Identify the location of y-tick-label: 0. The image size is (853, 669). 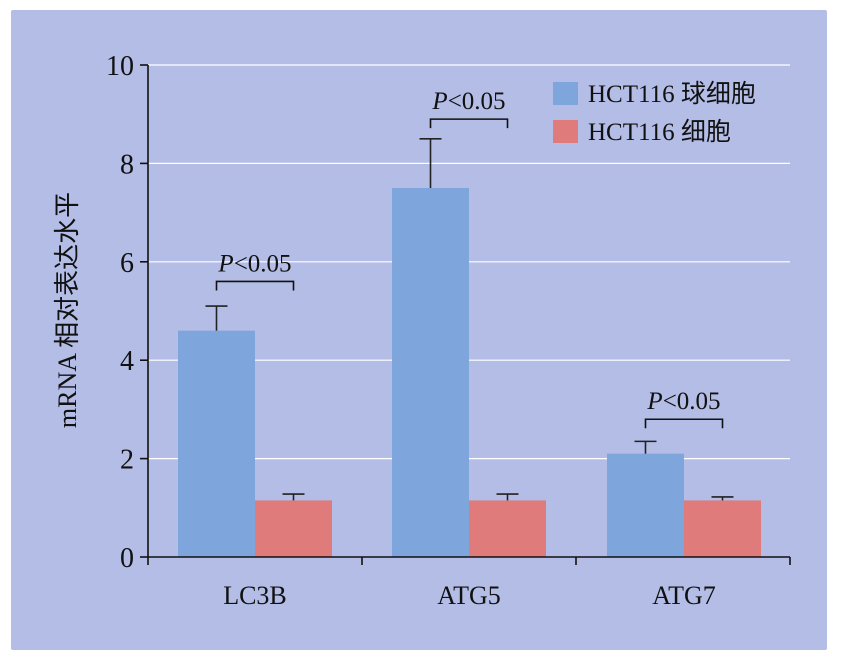
(127, 558).